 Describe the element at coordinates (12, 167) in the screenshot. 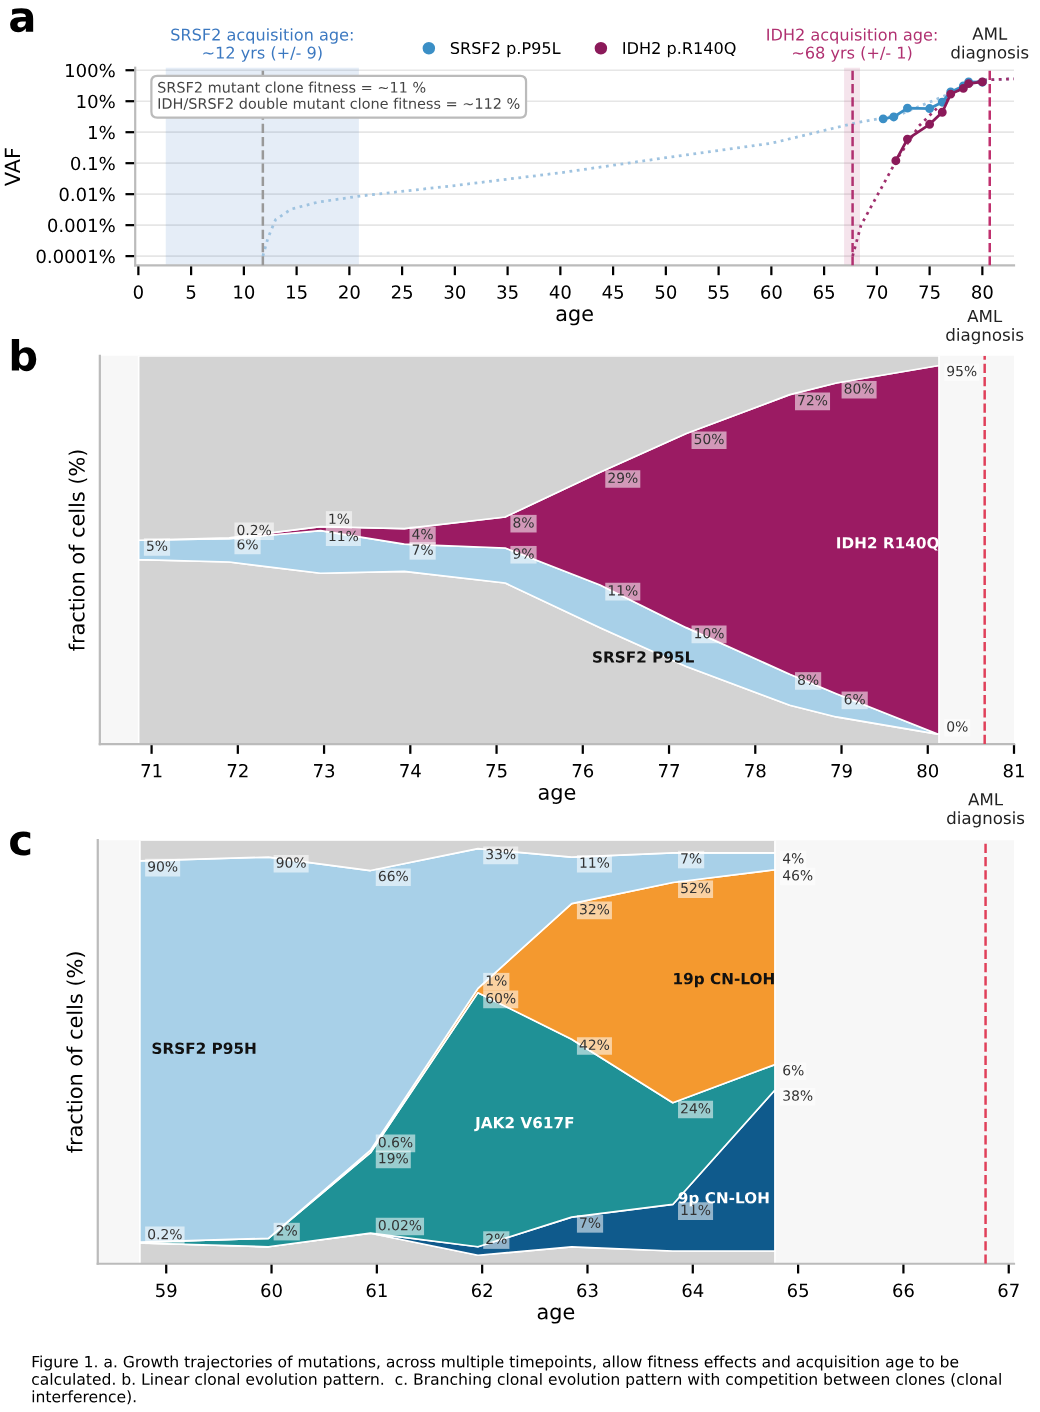

I see `y-axis-title: VAF` at that location.